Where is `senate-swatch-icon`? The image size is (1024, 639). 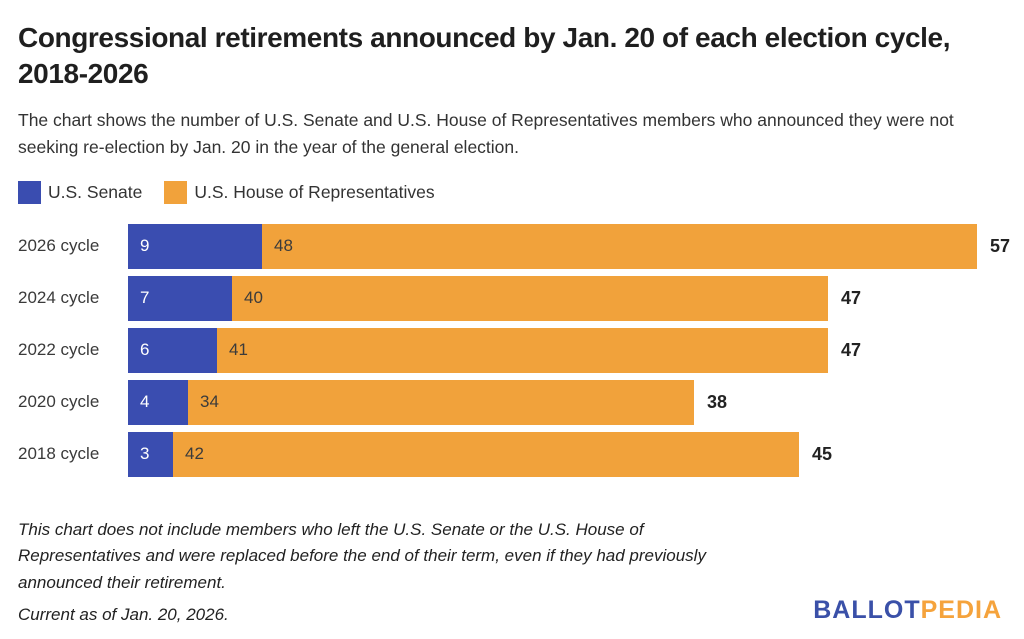 senate-swatch-icon is located at coordinates (29, 192).